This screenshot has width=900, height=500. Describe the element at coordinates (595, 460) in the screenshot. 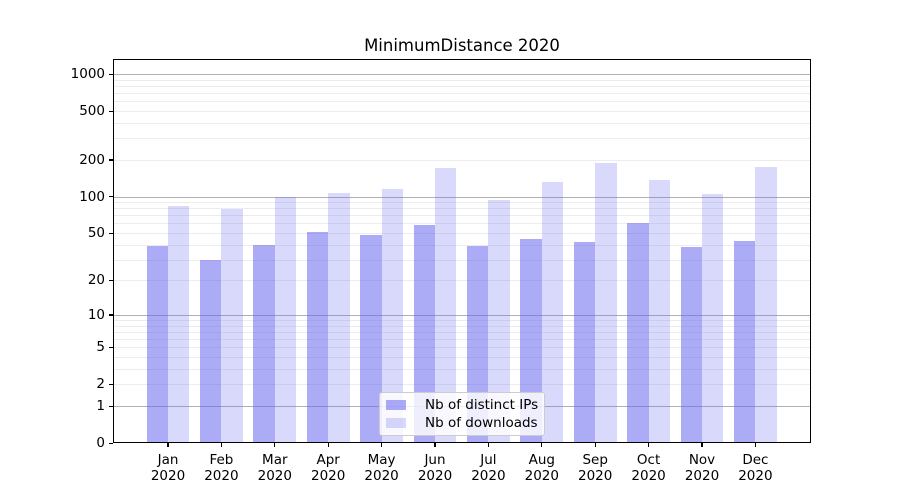

I see `x-tick-label-month-sep: Sep` at that location.